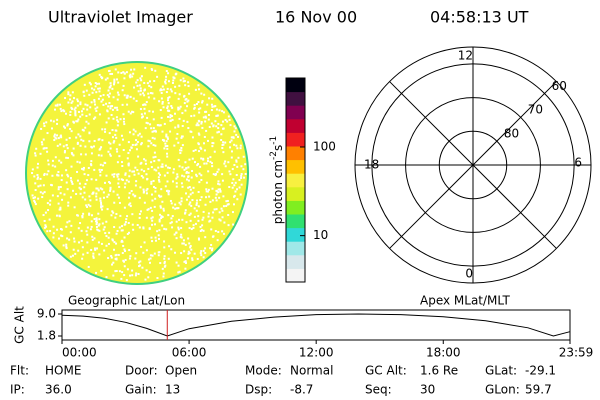 This screenshot has height=400, width=600. I want to click on alt-xtick-label: 00:00, so click(79, 353).